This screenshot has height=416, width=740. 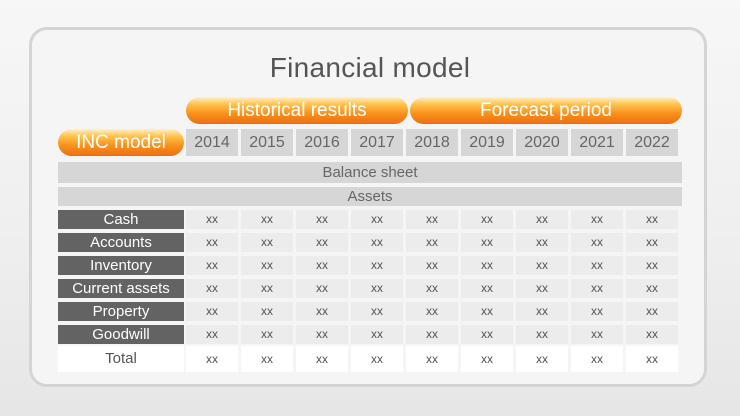 What do you see at coordinates (546, 110) in the screenshot?
I see `forecast-period-header: Forecast period` at bounding box center [546, 110].